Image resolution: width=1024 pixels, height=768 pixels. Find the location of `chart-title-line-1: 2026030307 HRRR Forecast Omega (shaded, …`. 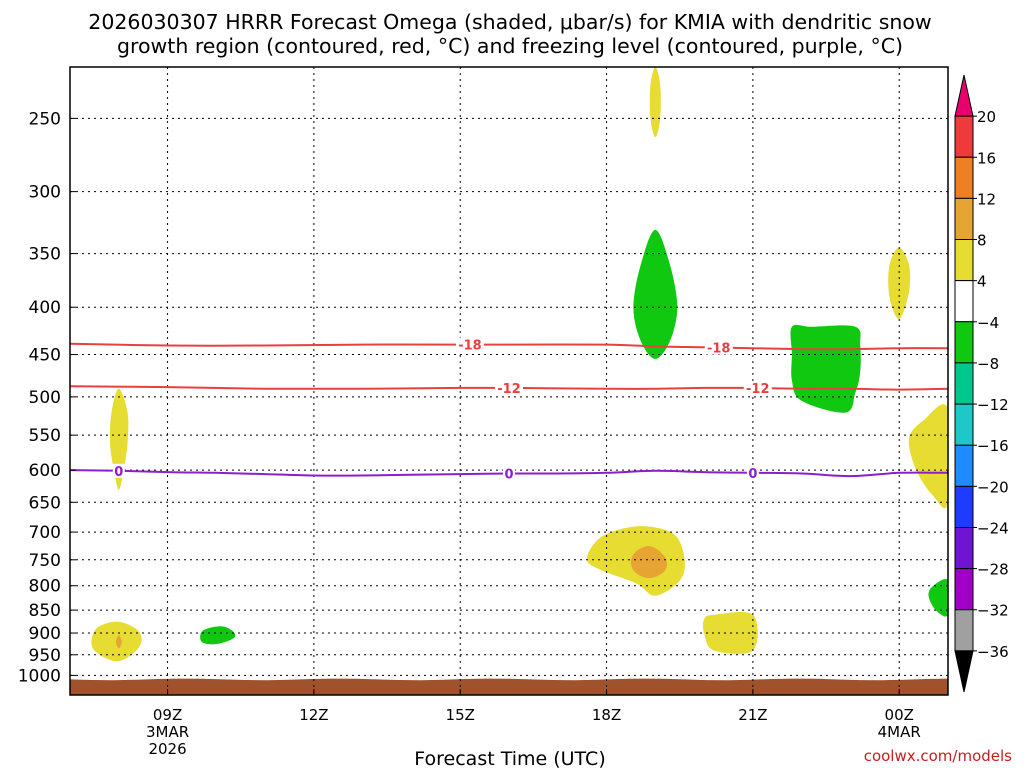

chart-title-line-1: 2026030307 HRRR Forecast Omega (shaded, … is located at coordinates (509, 22).